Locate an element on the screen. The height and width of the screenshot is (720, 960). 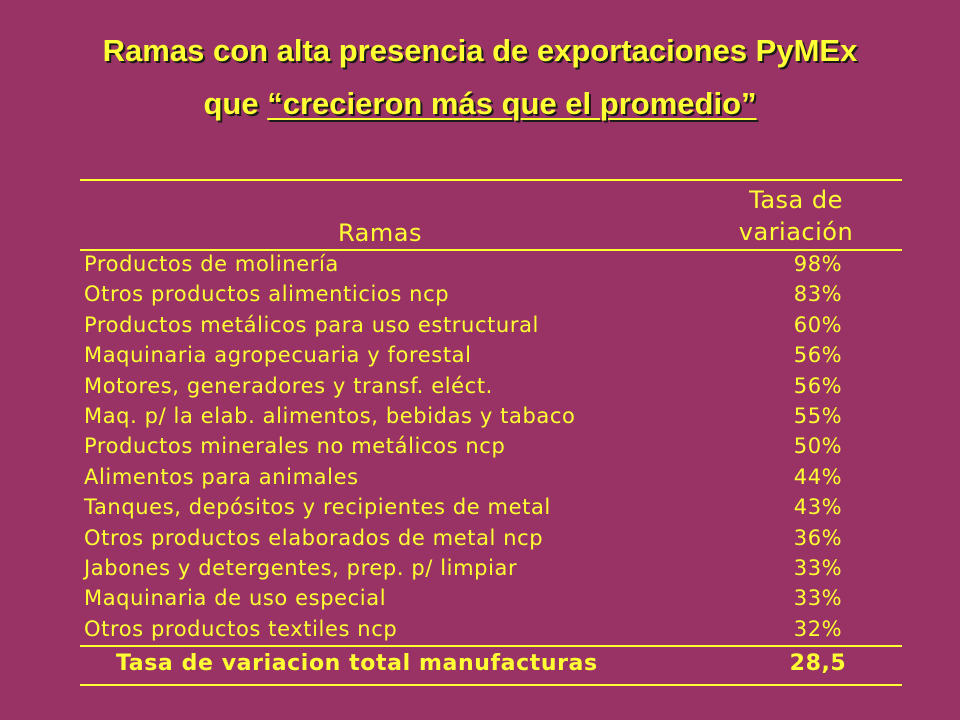
table-top-rule is located at coordinates (491, 180).